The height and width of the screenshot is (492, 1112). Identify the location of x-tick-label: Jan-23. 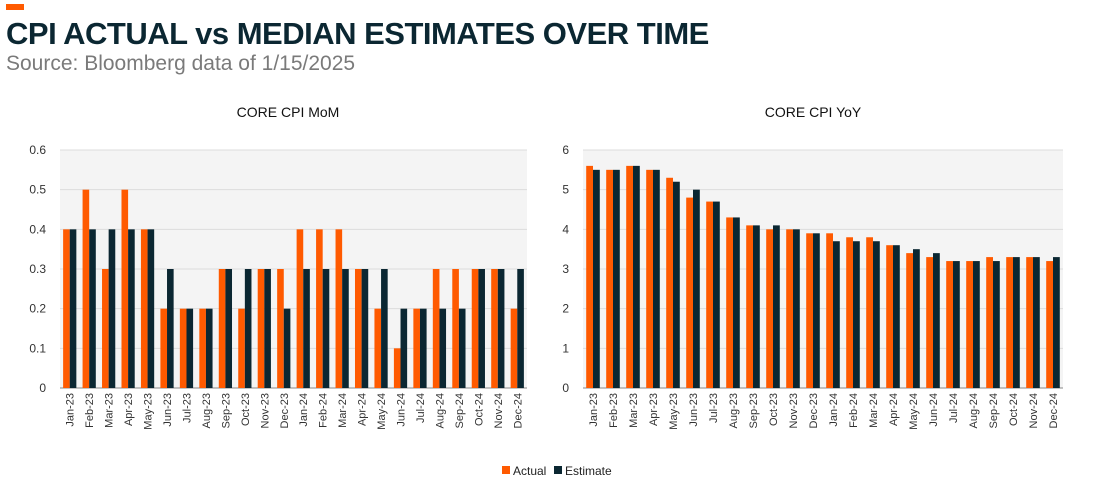
(594, 410).